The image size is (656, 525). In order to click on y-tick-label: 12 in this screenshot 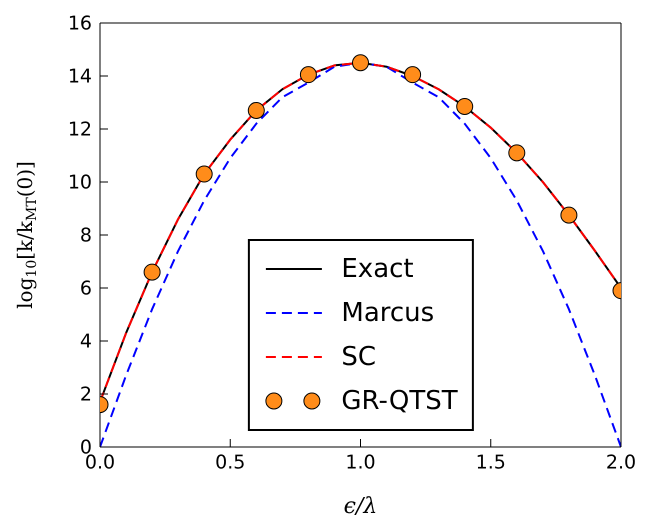, I will do `click(80, 129)`.